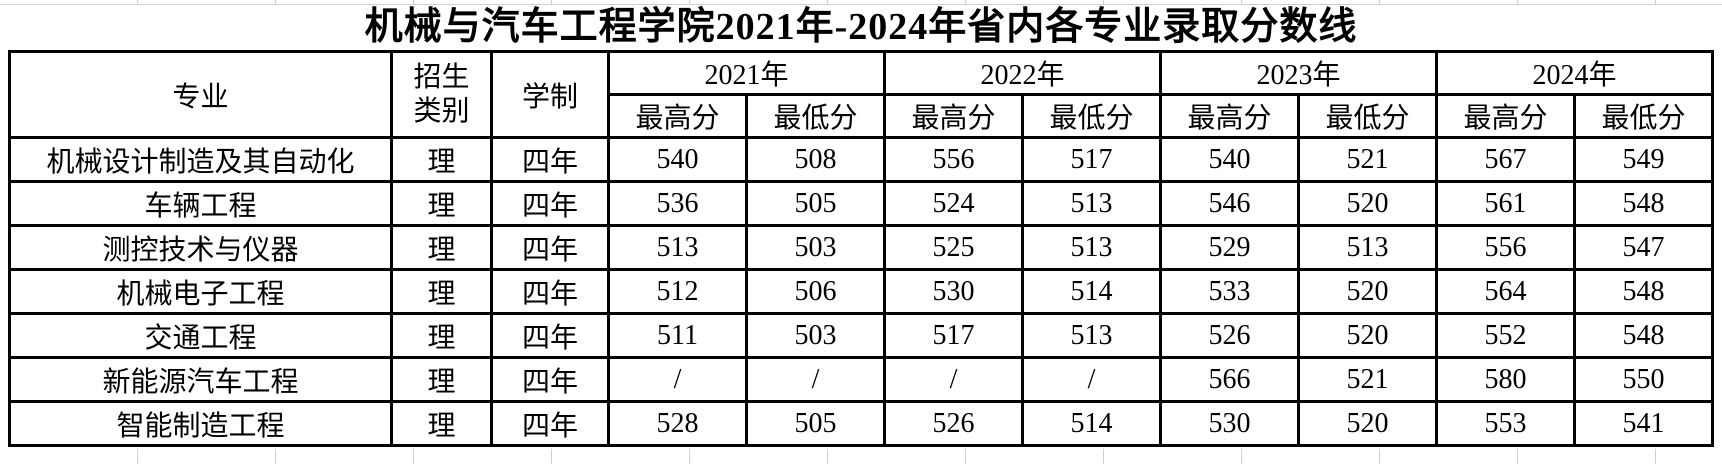  What do you see at coordinates (1229, 247) in the screenshot?
I see `score-cell: 529` at bounding box center [1229, 247].